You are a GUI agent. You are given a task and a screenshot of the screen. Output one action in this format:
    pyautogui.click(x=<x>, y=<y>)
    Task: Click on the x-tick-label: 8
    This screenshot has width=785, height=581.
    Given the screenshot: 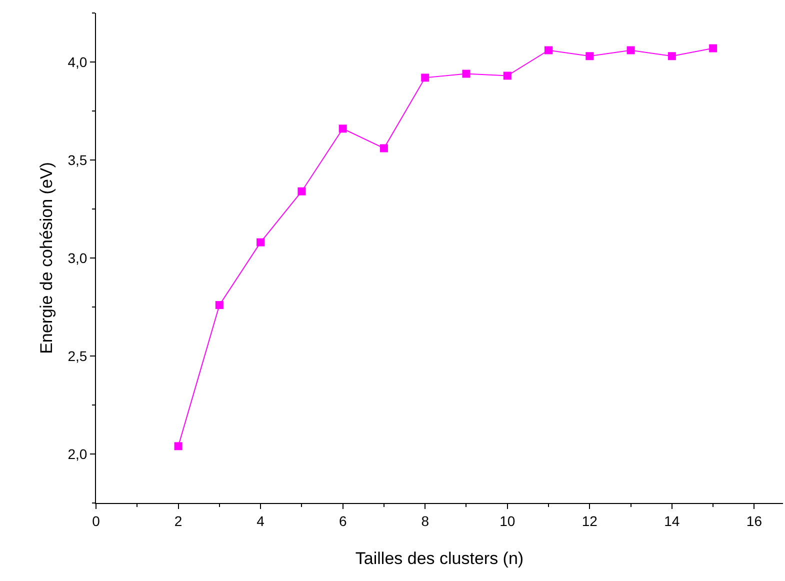 What is the action you would take?
    pyautogui.click(x=425, y=520)
    